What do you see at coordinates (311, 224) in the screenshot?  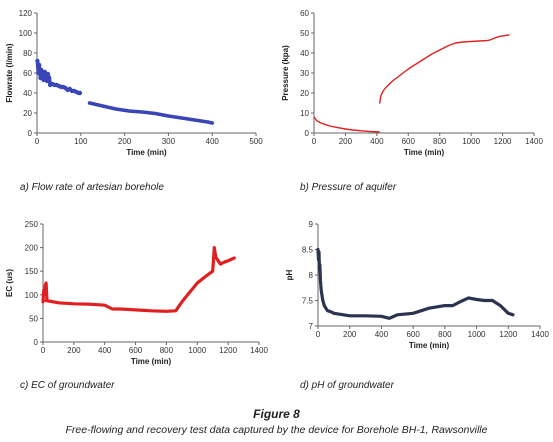 I see `y-tick-label: 9` at bounding box center [311, 224].